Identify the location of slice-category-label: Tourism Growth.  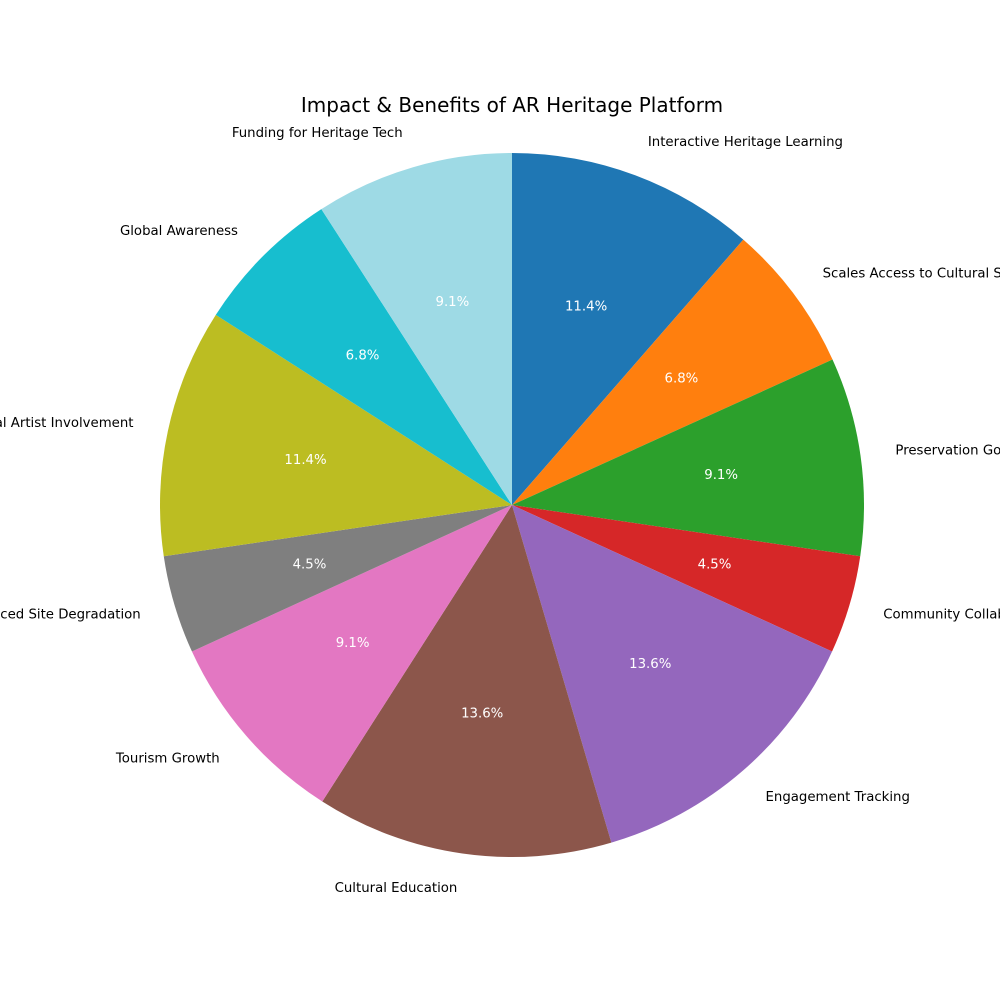
(167, 758).